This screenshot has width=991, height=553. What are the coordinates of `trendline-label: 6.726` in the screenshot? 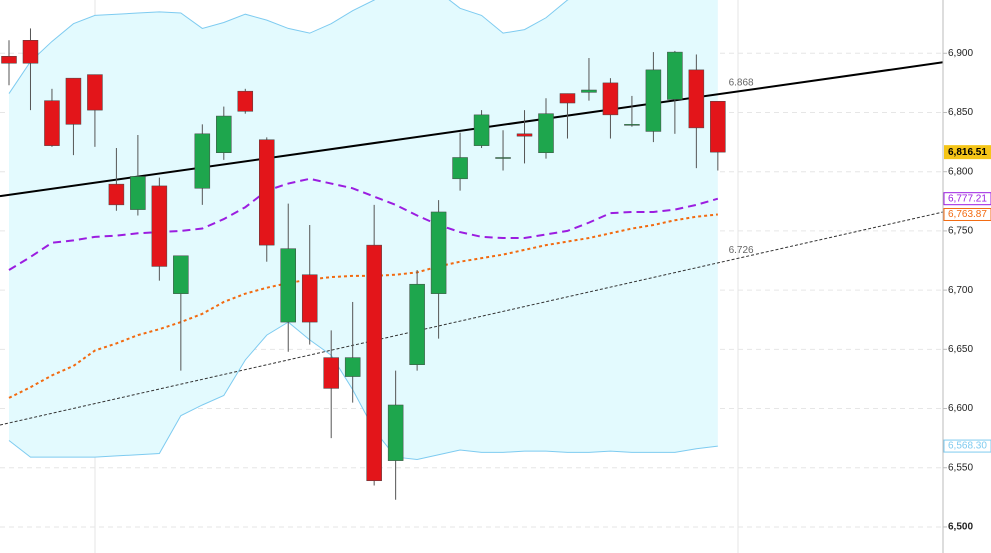 It's located at (741, 250).